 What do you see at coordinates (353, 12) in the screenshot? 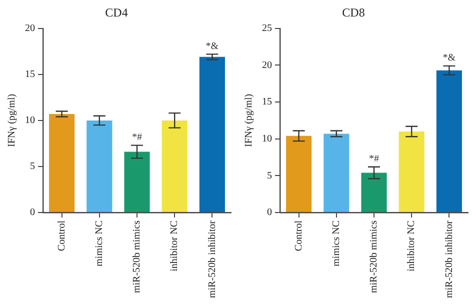
I see `chart-title: CD8` at bounding box center [353, 12].